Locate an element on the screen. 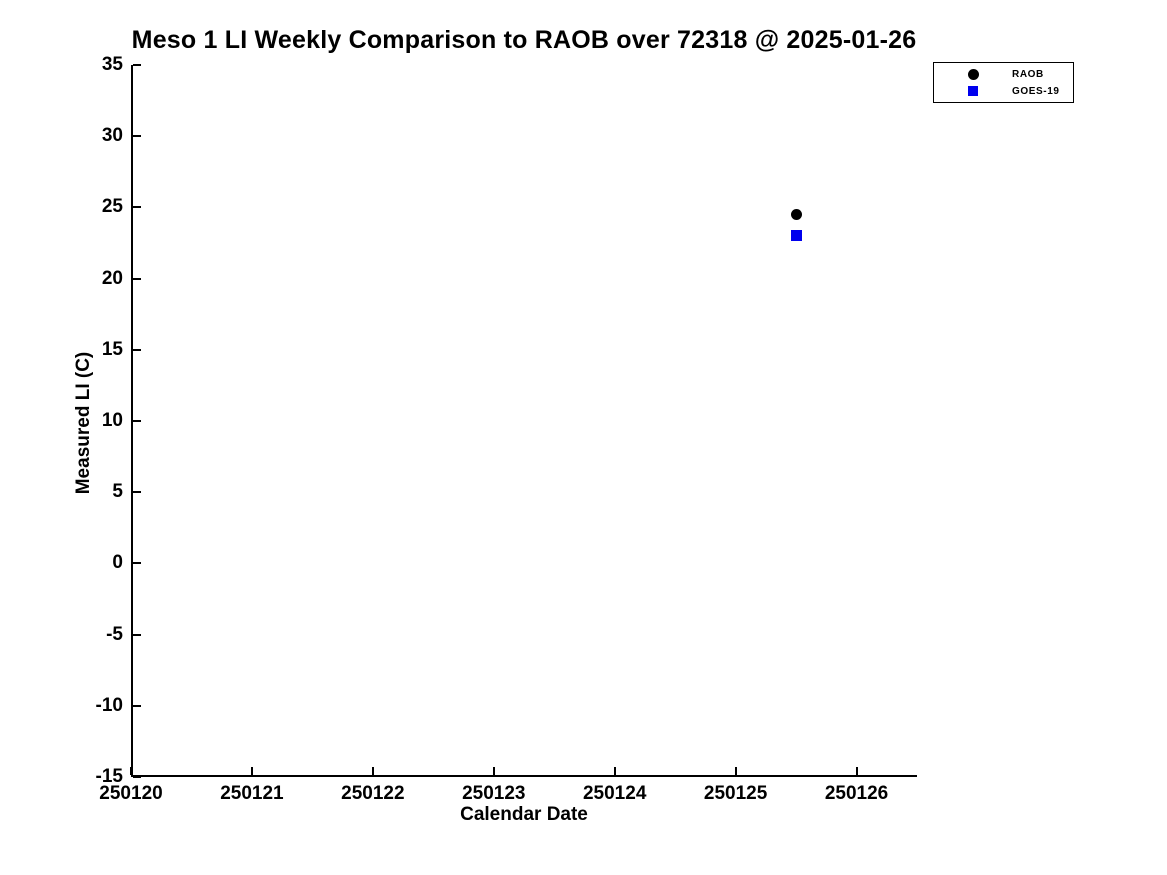 This screenshot has width=1167, height=875. legend: RAOB GOES-19 is located at coordinates (1003, 82).